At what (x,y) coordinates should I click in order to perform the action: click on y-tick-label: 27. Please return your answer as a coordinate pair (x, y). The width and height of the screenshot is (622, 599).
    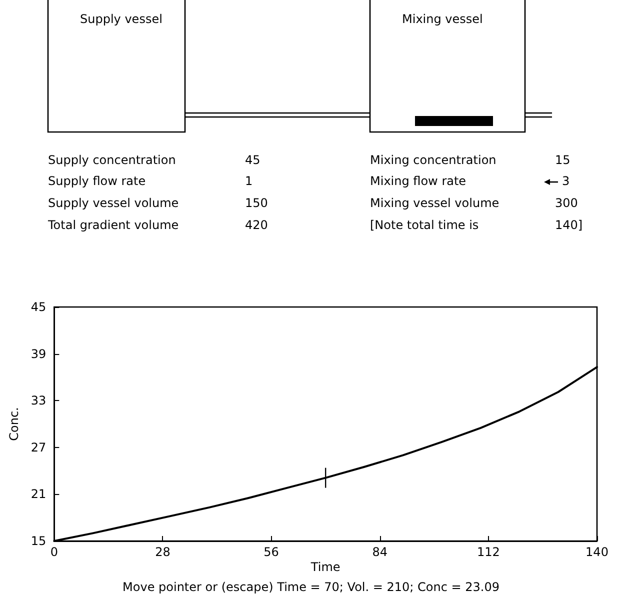
    Looking at the image, I should click on (38, 447).